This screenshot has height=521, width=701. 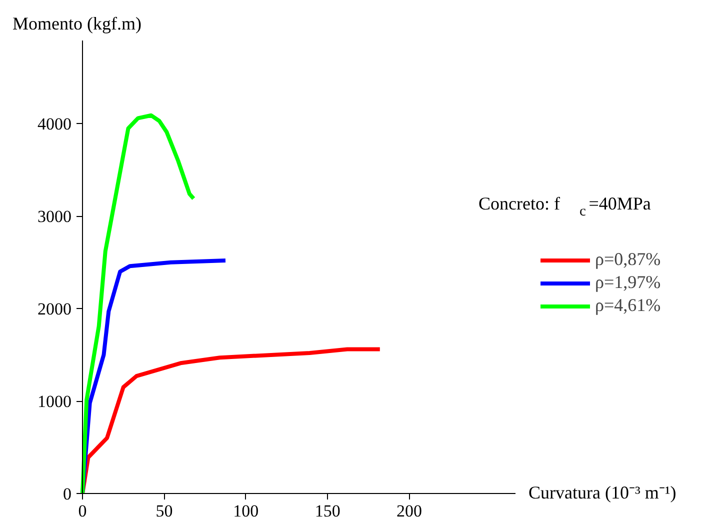 I want to click on y-tick-label: 4000, so click(x=55, y=124).